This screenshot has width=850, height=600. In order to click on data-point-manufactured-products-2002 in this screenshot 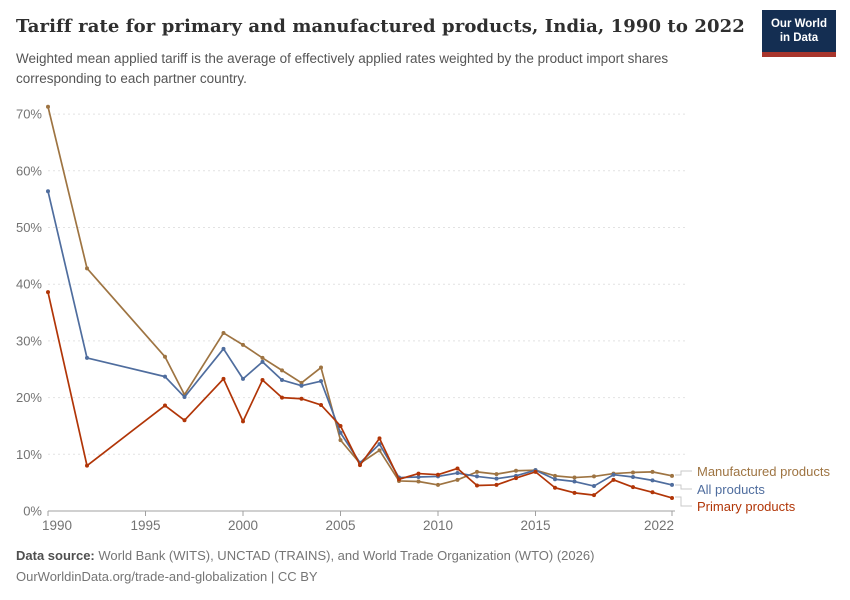, I will do `click(282, 370)`.